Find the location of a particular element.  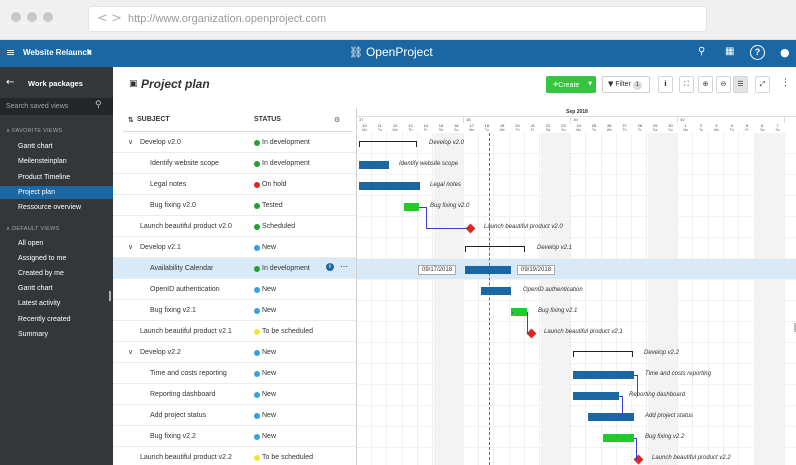

subject-cell: Identify website scope is located at coordinates (184, 163).